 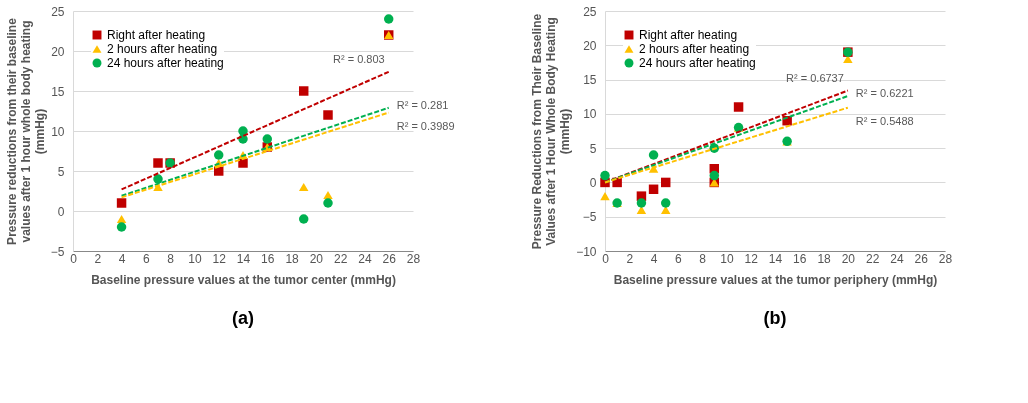 What do you see at coordinates (586, 251) in the screenshot?
I see `y-tick-label: −10` at bounding box center [586, 251].